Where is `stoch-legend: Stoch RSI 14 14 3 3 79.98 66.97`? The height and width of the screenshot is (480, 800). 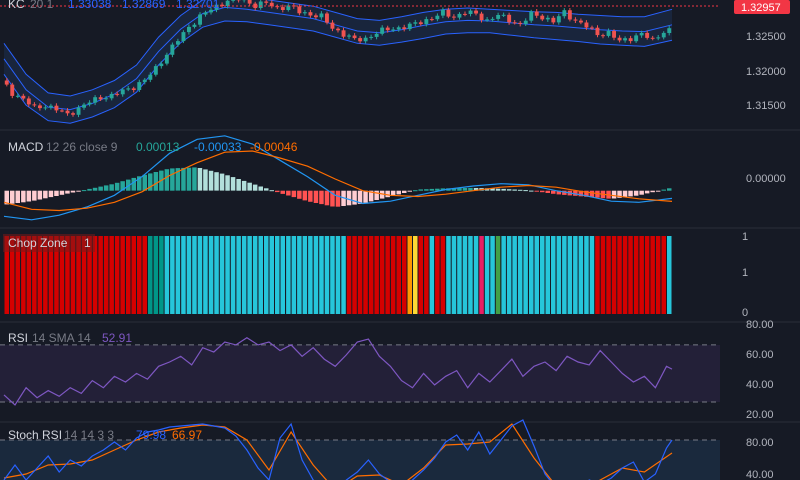 stoch-legend: Stoch RSI 14 14 3 3 79.98 66.97 is located at coordinates (105, 435).